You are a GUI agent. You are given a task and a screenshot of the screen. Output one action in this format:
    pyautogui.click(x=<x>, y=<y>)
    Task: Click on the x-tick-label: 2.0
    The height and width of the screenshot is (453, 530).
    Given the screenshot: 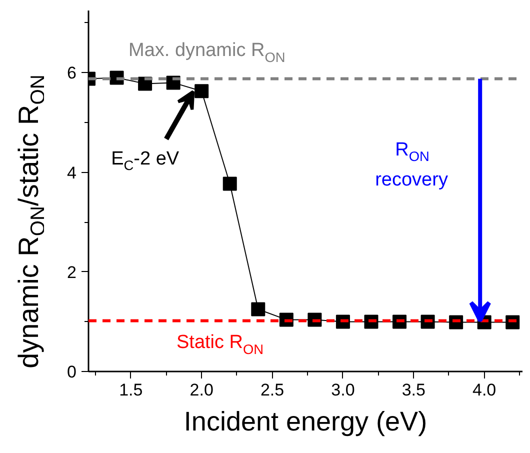 What is the action you would take?
    pyautogui.click(x=202, y=390)
    